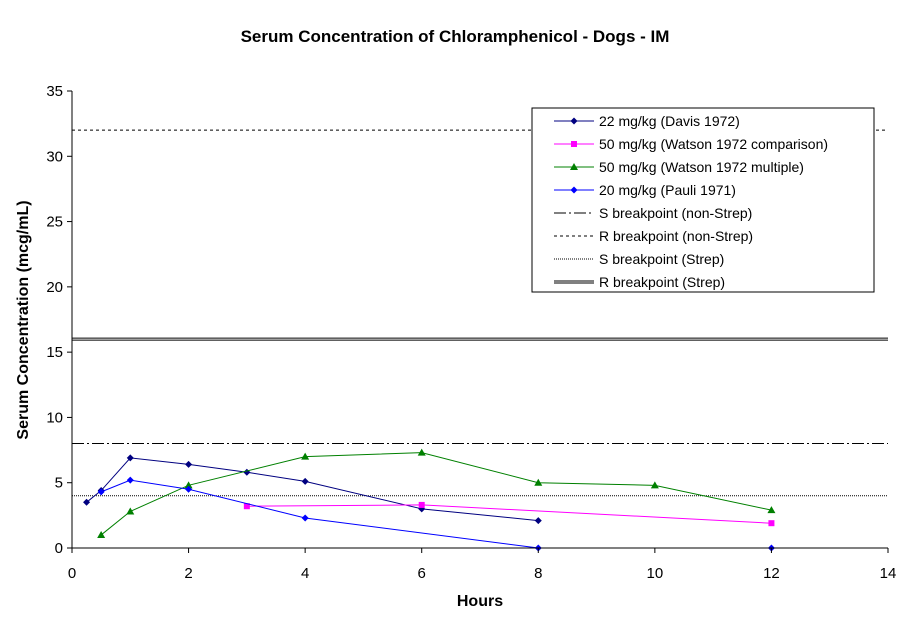 Image resolution: width=911 pixels, height=623 pixels. What do you see at coordinates (72, 573) in the screenshot?
I see `x-tick-label: 0` at bounding box center [72, 573].